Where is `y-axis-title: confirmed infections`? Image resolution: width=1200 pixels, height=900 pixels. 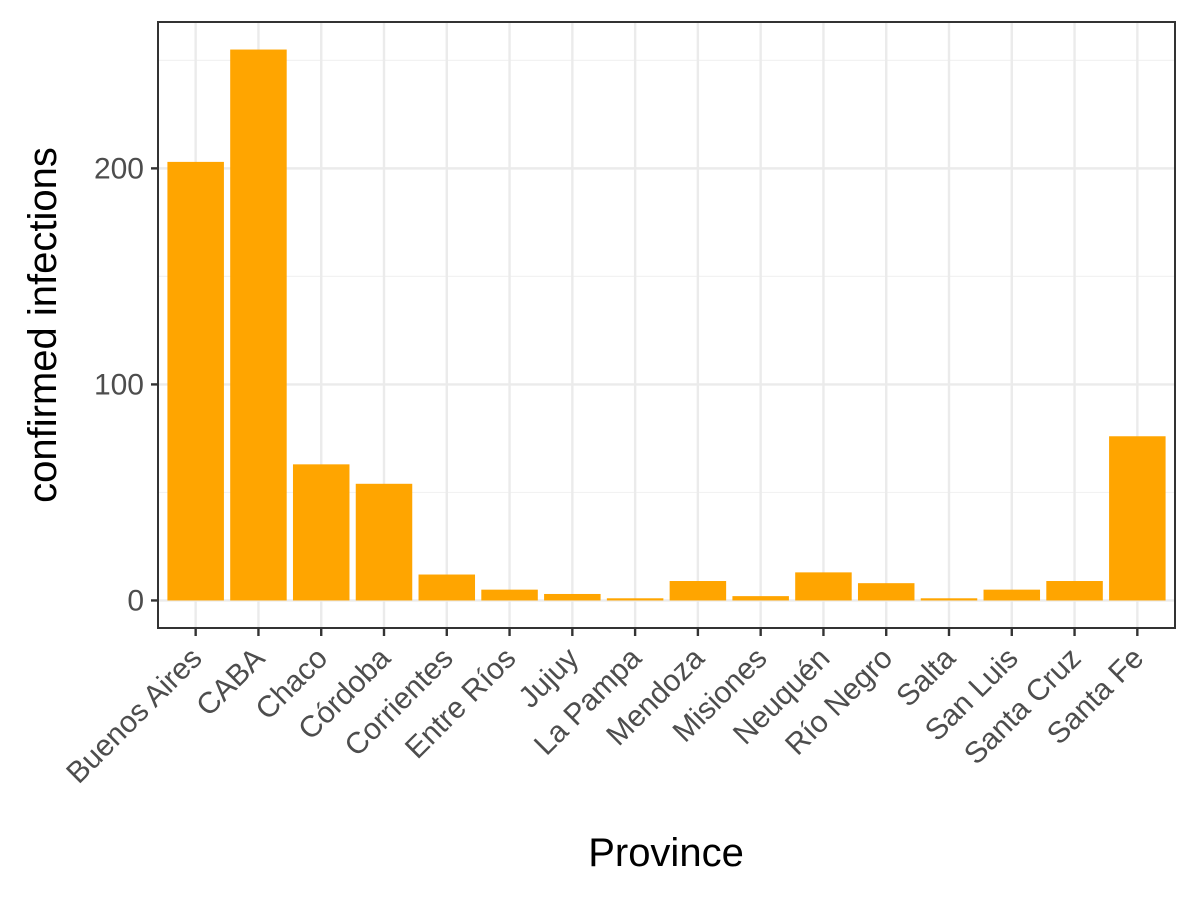
y-axis-title: confirmed infections is located at coordinates (43, 325).